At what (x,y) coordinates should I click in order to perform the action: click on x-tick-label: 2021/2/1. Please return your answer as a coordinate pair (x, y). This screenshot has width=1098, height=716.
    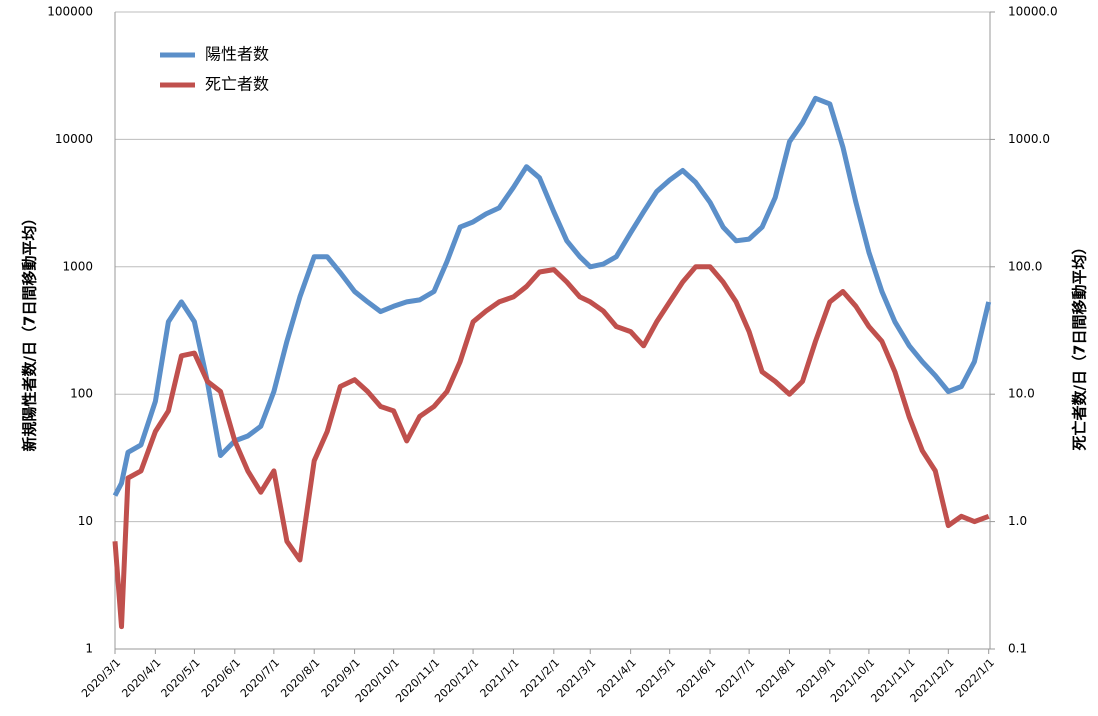
    Looking at the image, I should click on (540, 678).